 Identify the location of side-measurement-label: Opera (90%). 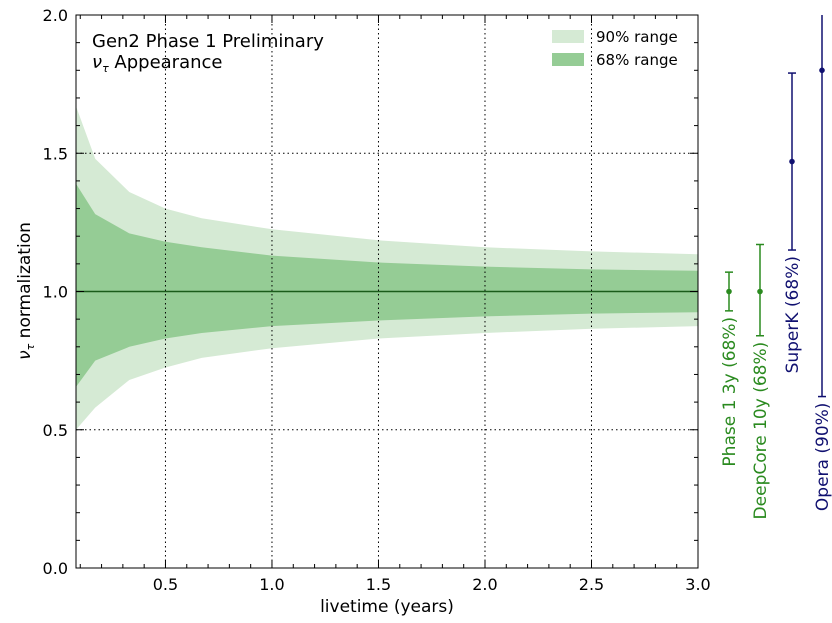
(822, 457).